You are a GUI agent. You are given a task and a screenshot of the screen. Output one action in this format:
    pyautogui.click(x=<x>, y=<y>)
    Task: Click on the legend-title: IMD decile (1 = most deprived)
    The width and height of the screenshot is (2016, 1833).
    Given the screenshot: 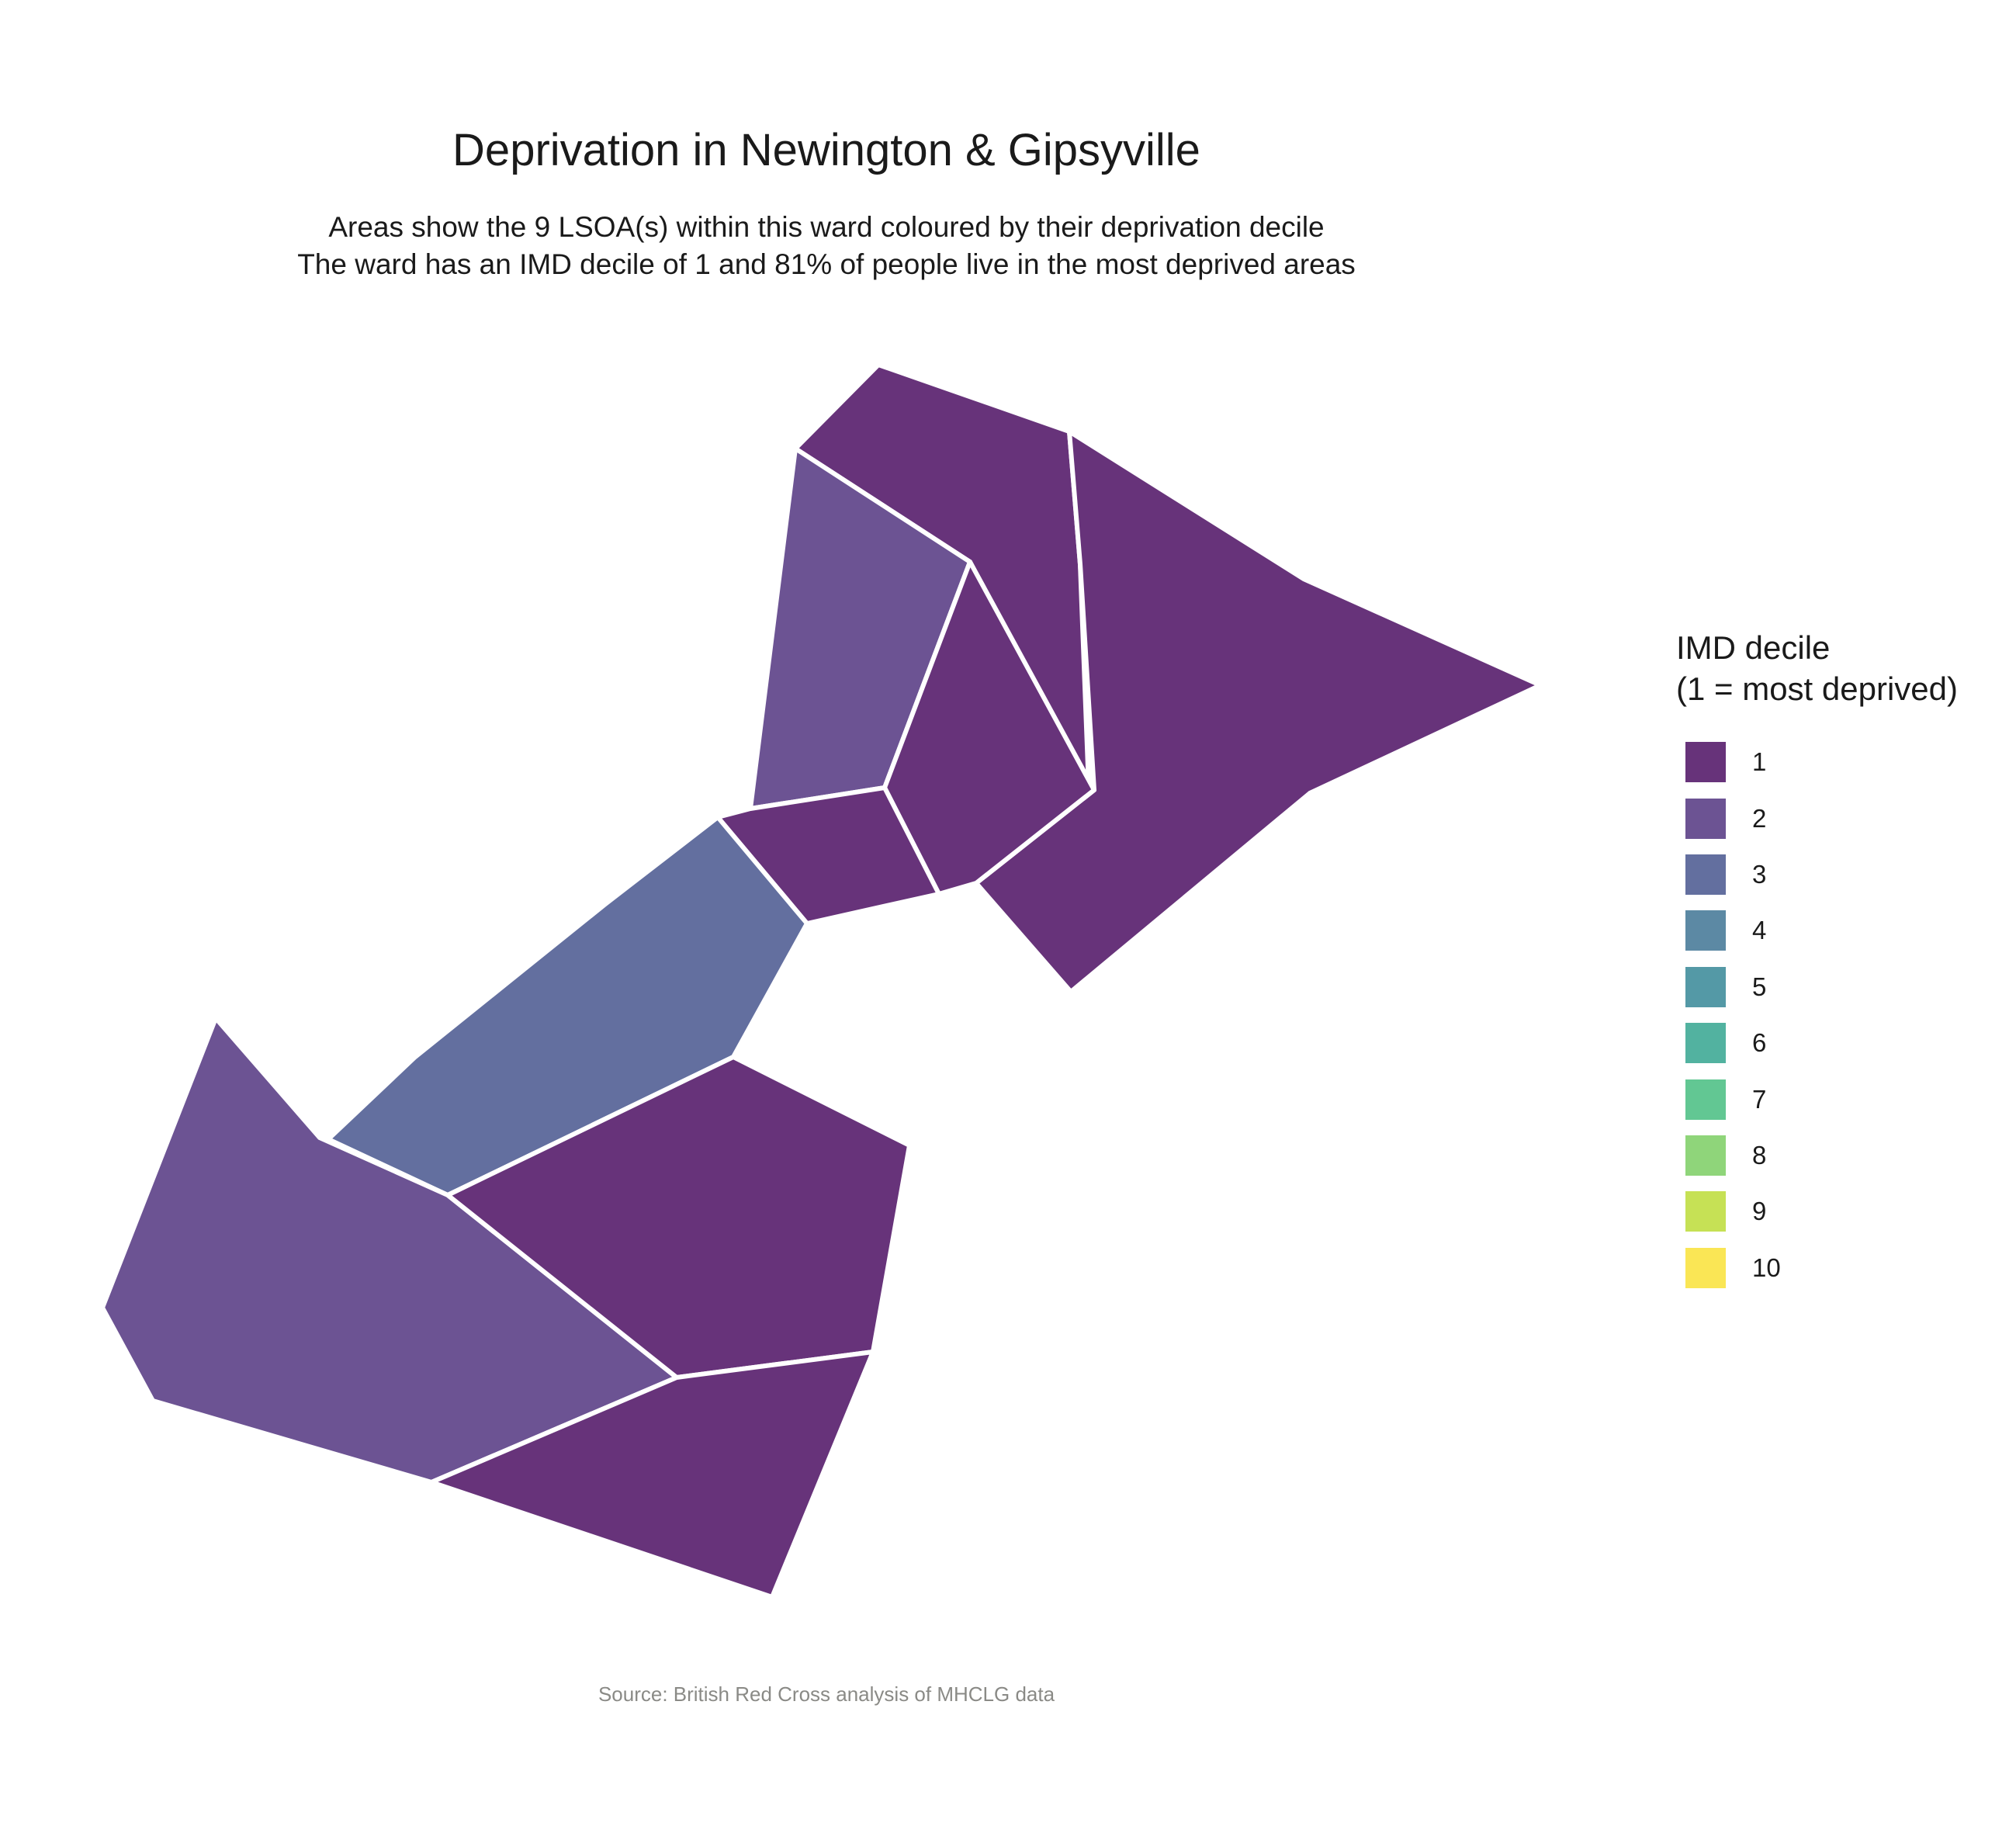 What is the action you would take?
    pyautogui.click(x=1817, y=668)
    